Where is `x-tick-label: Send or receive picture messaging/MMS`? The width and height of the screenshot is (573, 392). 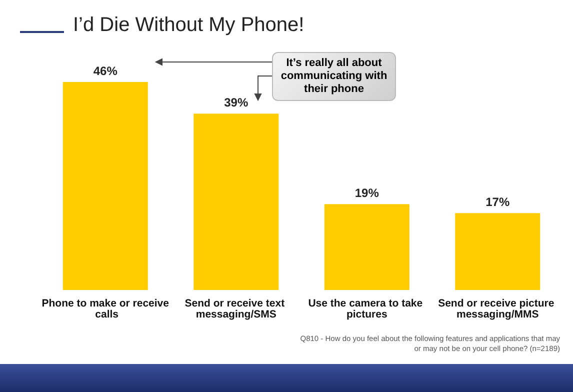 x-tick-label: Send or receive picture messaging/MMS is located at coordinates (498, 309).